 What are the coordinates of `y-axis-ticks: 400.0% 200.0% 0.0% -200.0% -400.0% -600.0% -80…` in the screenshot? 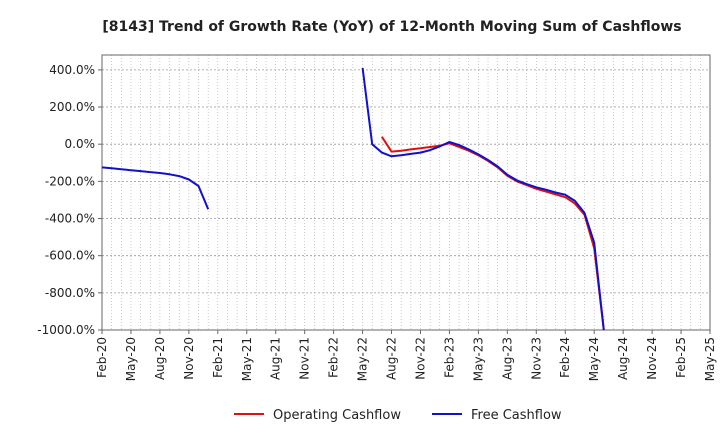 It's located at (69, 200).